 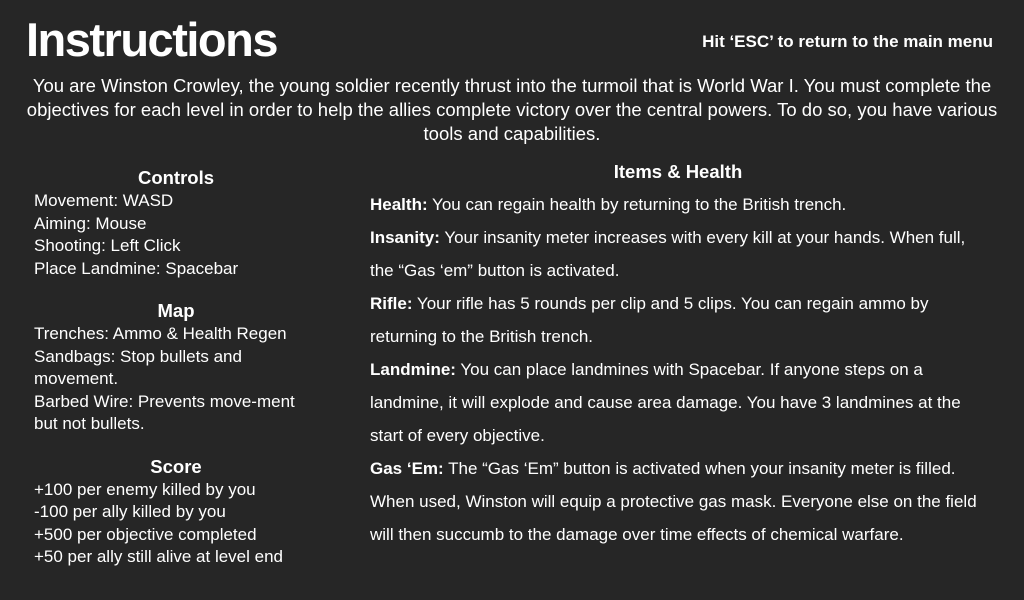 What do you see at coordinates (136, 268) in the screenshot?
I see `controls-line: Place Landmine: Spacebar` at bounding box center [136, 268].